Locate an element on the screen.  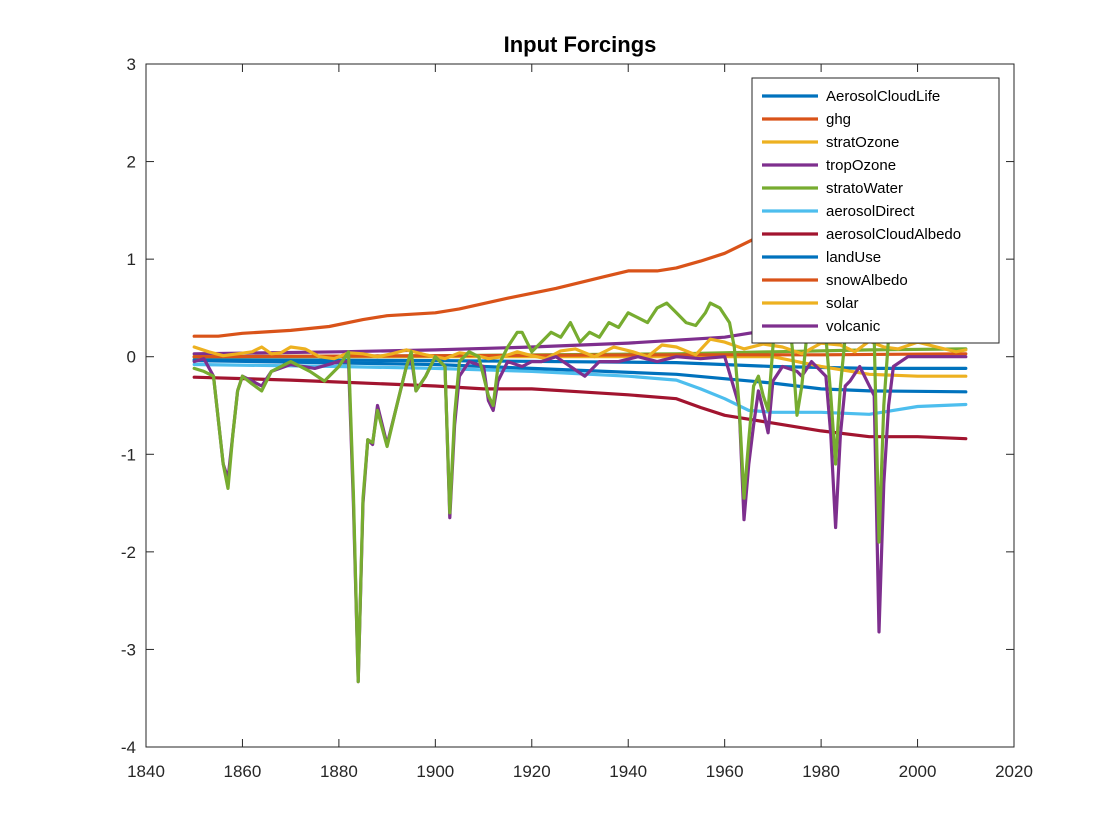
legend-label: landUse is located at coordinates (853, 257).